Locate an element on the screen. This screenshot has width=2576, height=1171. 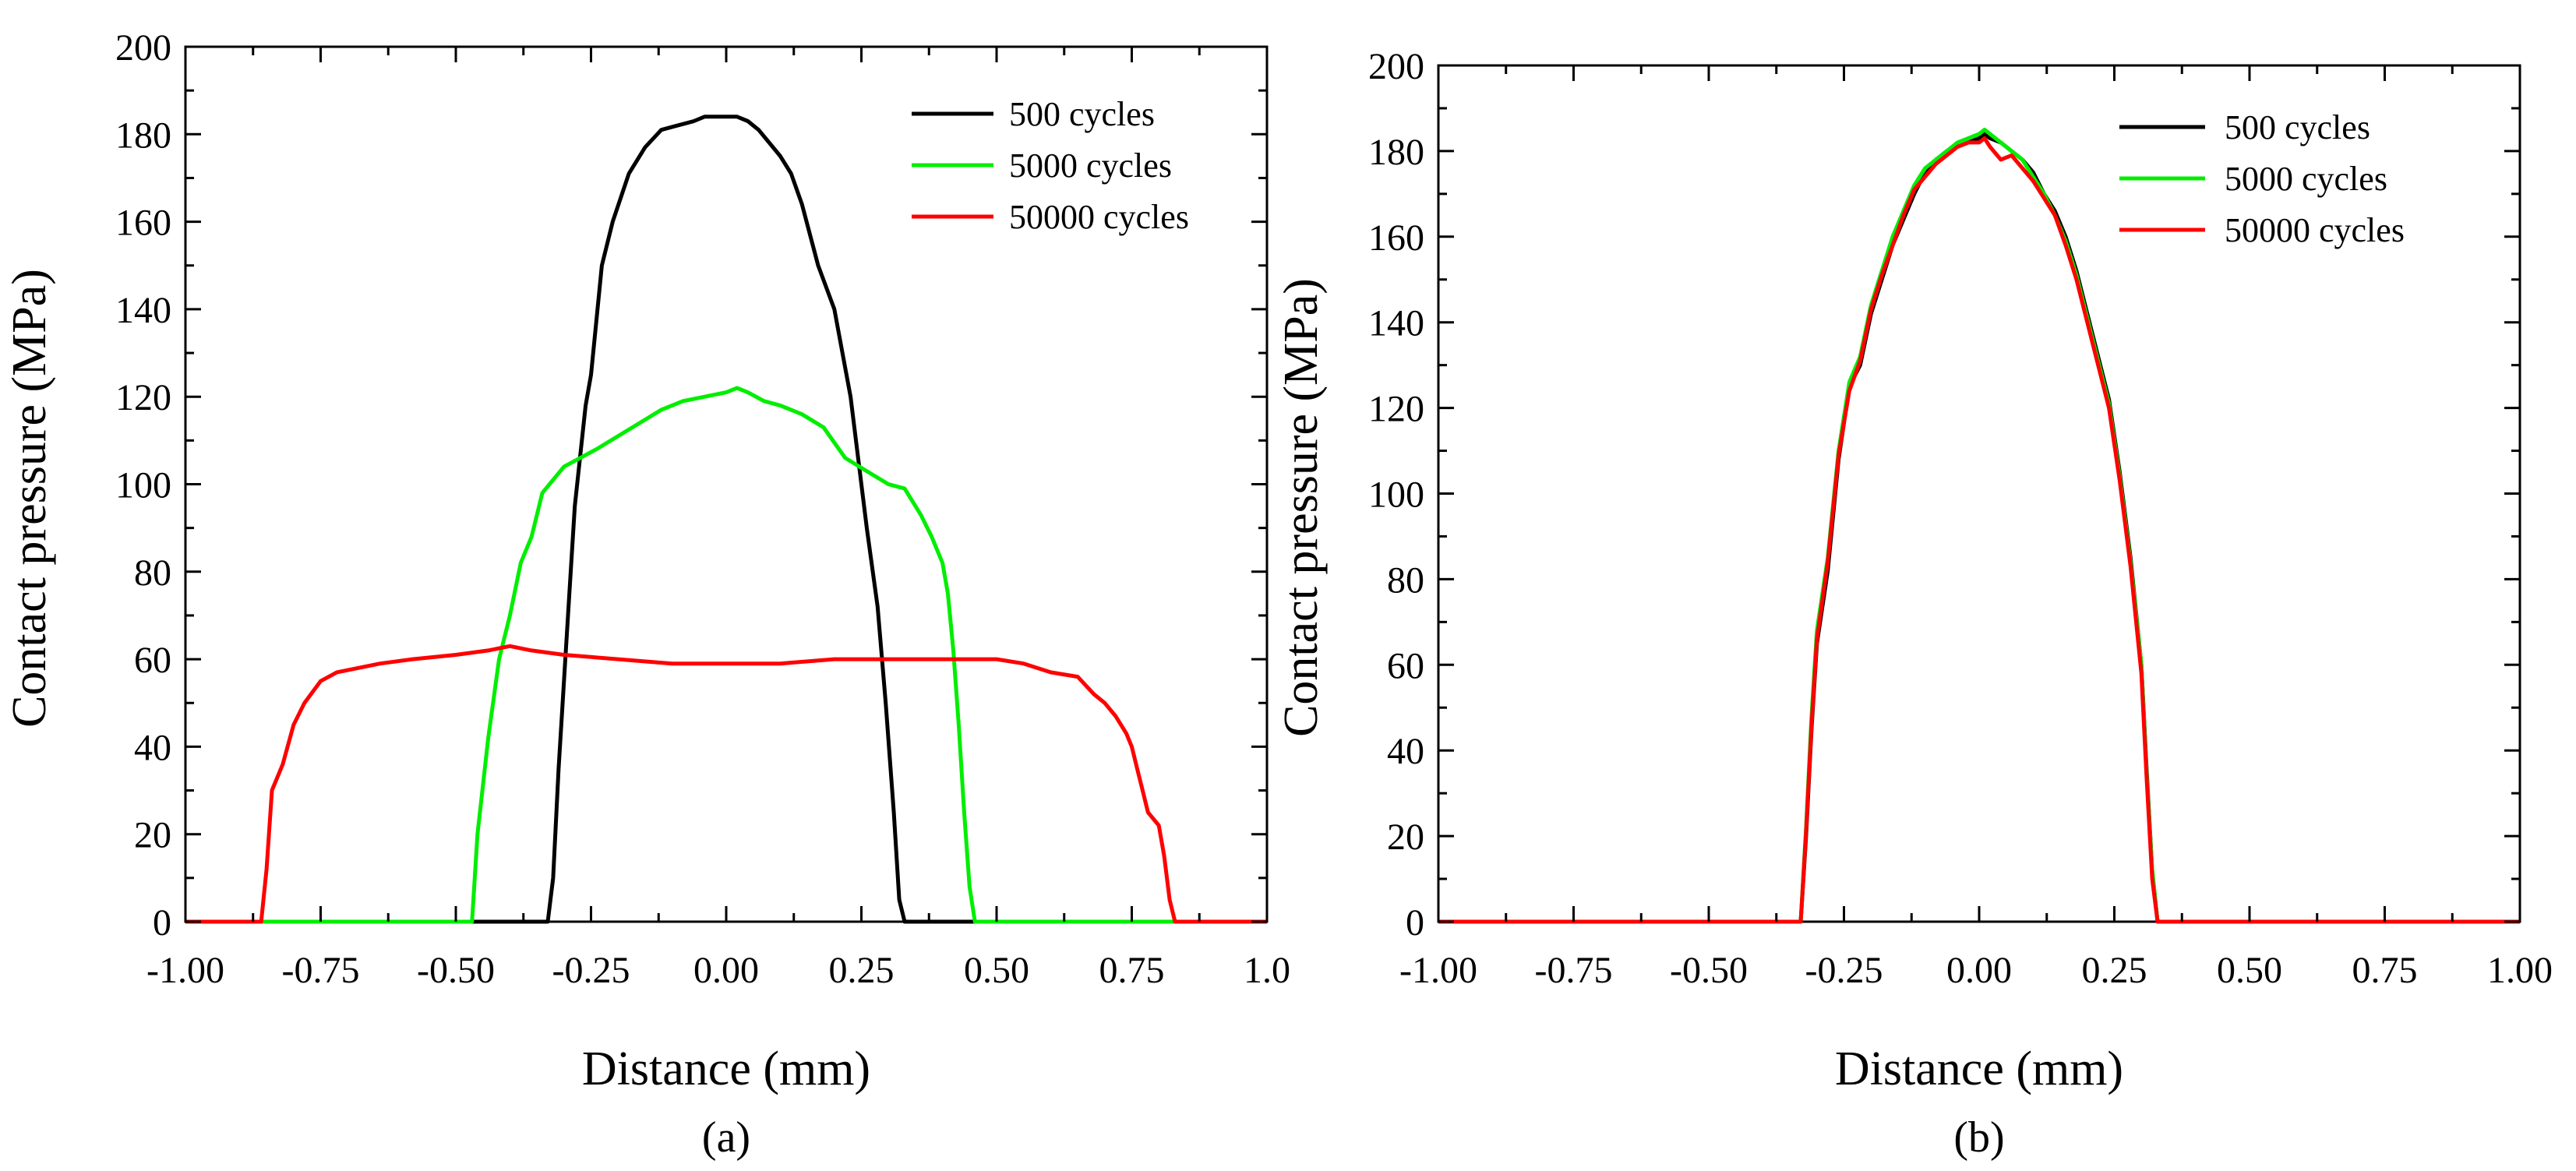
x-tick-label: 1.0 is located at coordinates (1267, 970).